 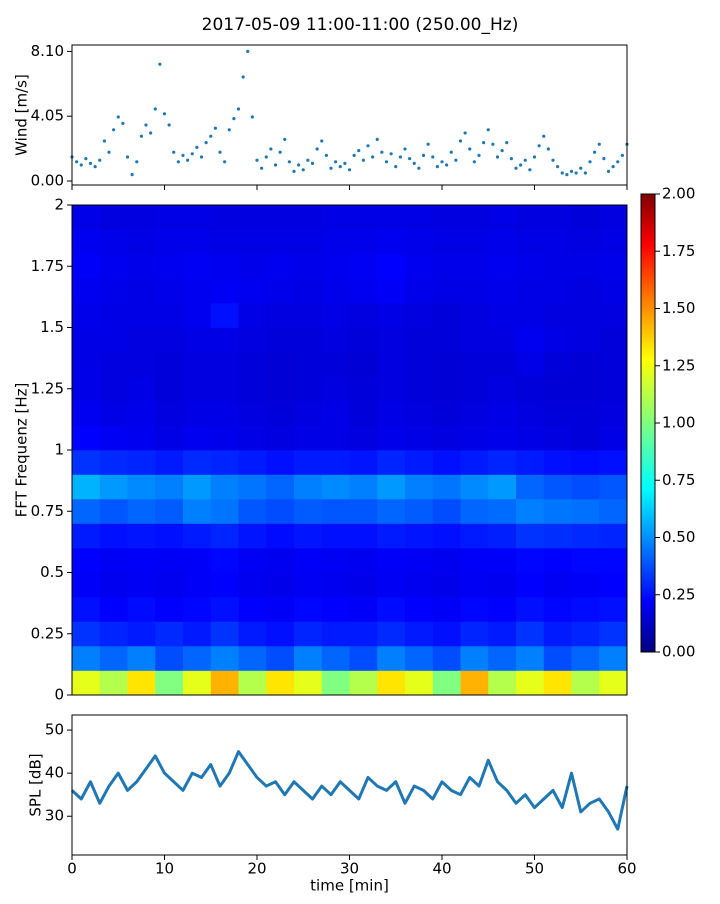 I want to click on y-tick-label: 4.05, so click(x=47, y=116).